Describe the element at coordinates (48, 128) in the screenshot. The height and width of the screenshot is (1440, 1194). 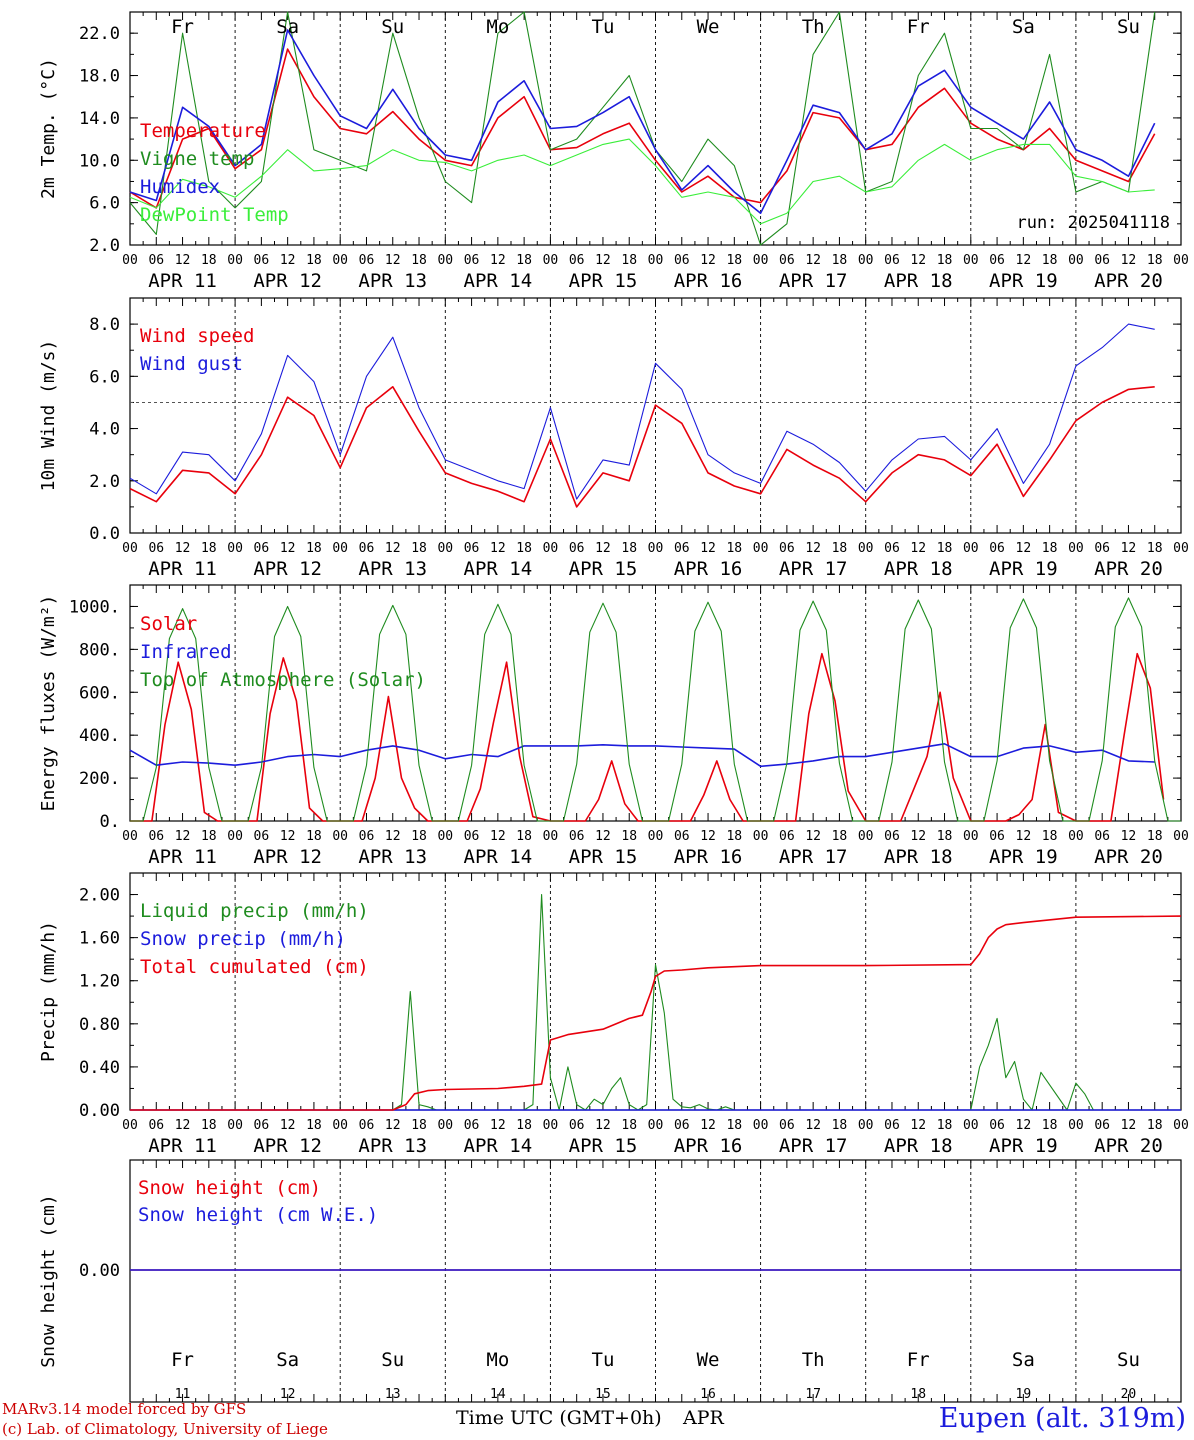
I see `y-axis-label: 2m Temp. (°C)` at that location.